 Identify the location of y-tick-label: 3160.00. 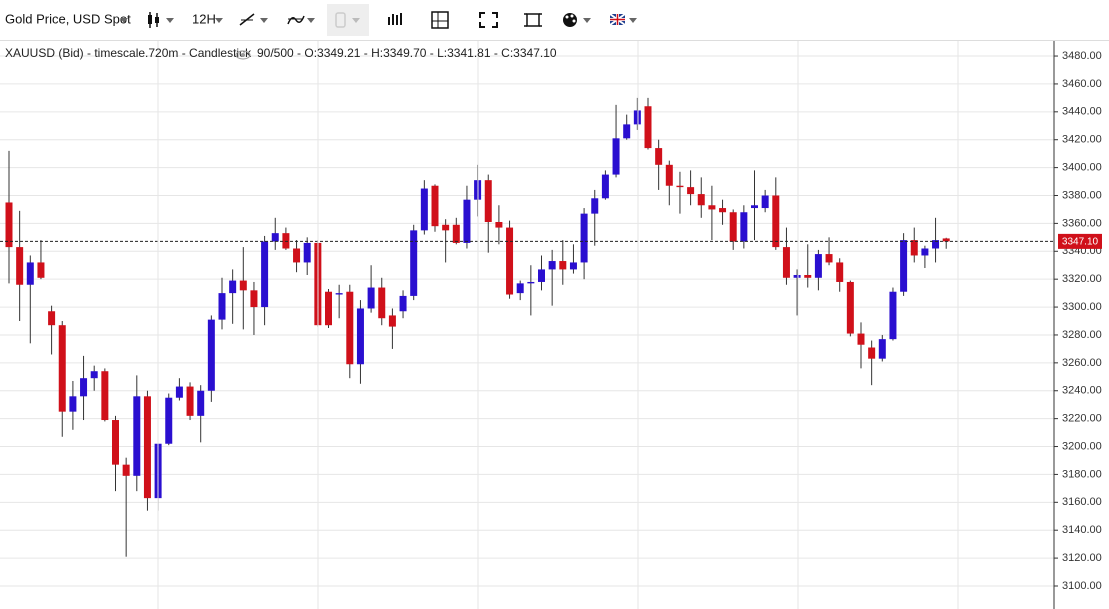
(1082, 502).